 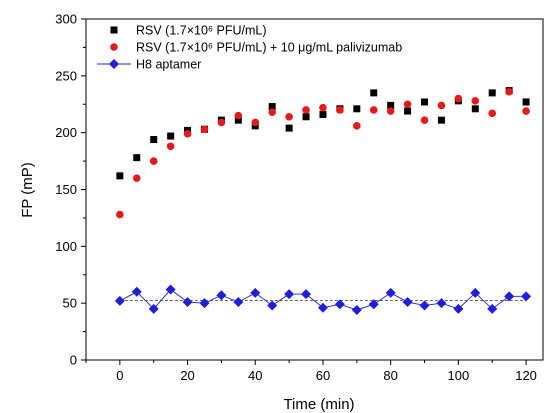 What do you see at coordinates (70, 303) in the screenshot?
I see `y-tick-label: 50` at bounding box center [70, 303].